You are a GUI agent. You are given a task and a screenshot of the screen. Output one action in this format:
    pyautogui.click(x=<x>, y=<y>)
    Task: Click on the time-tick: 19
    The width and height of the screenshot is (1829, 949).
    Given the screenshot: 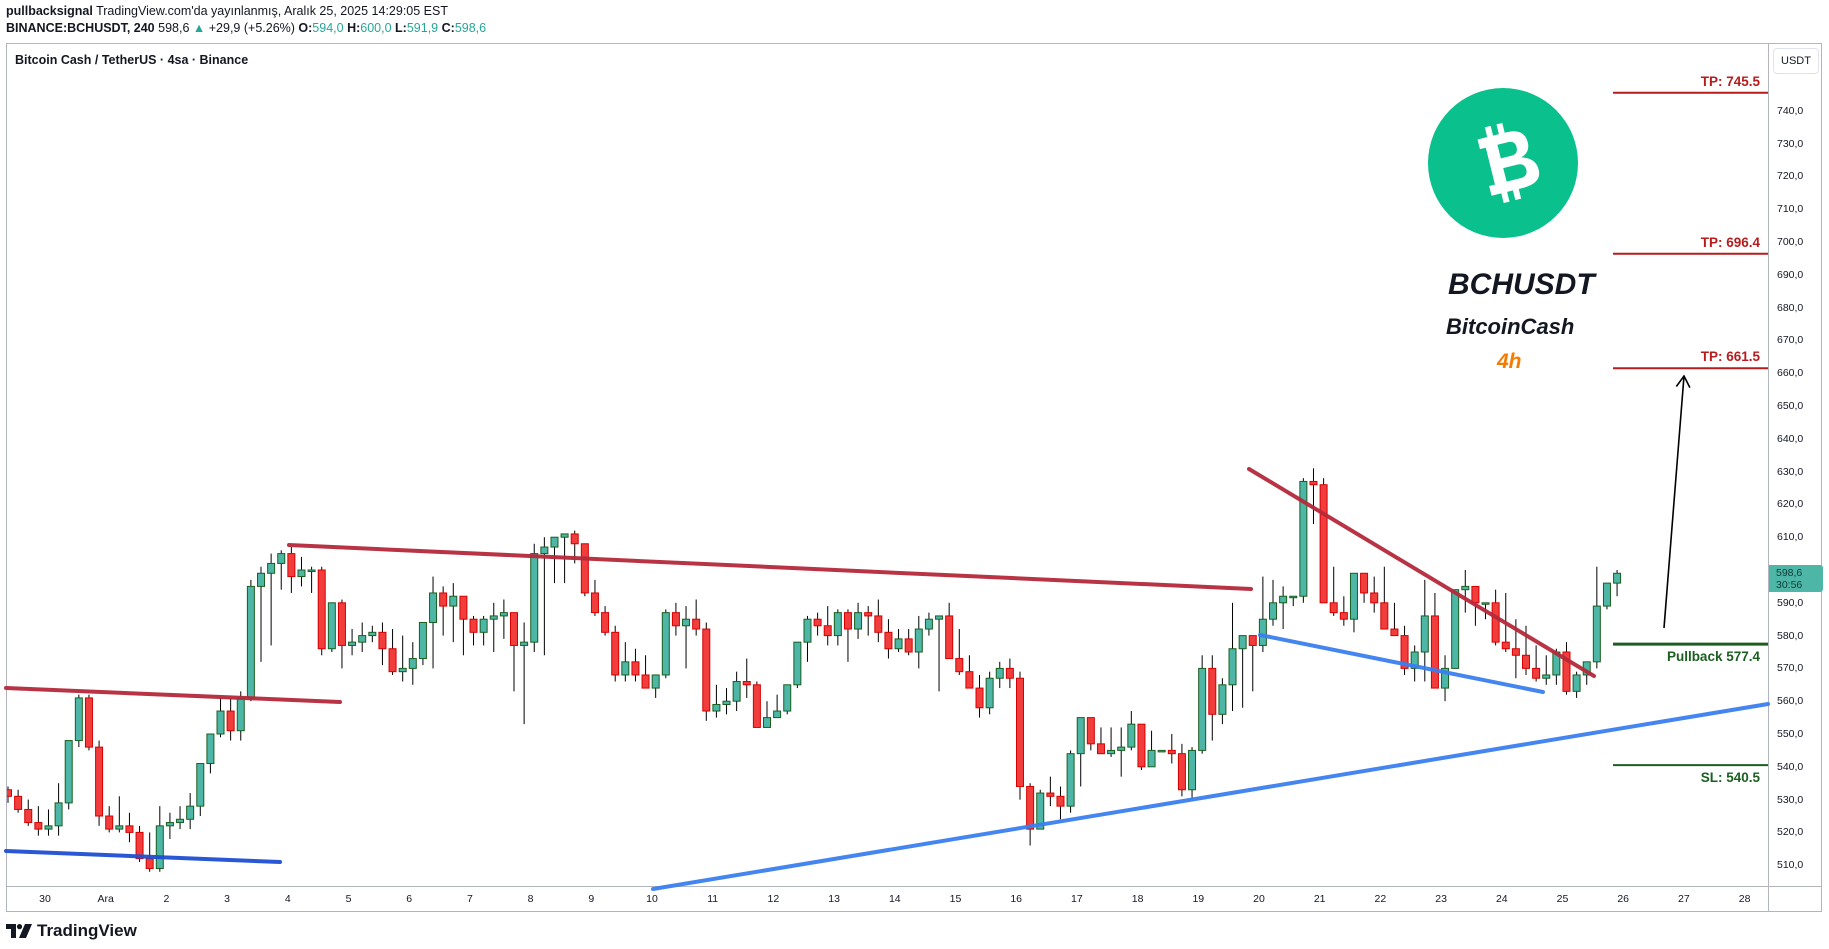 What is the action you would take?
    pyautogui.click(x=1198, y=899)
    